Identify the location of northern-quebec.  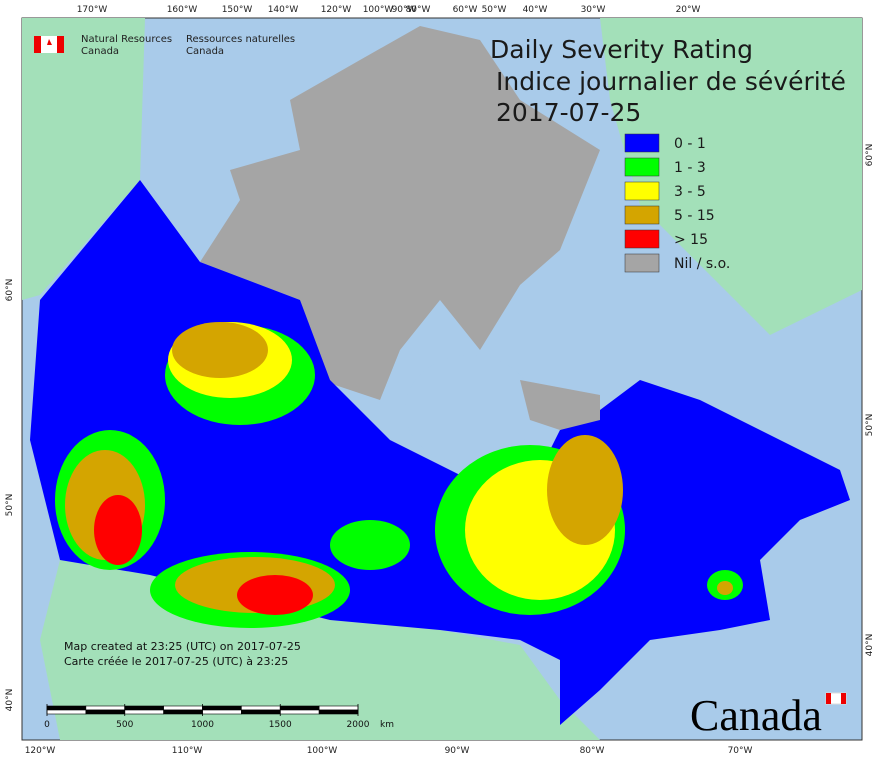
(560, 405).